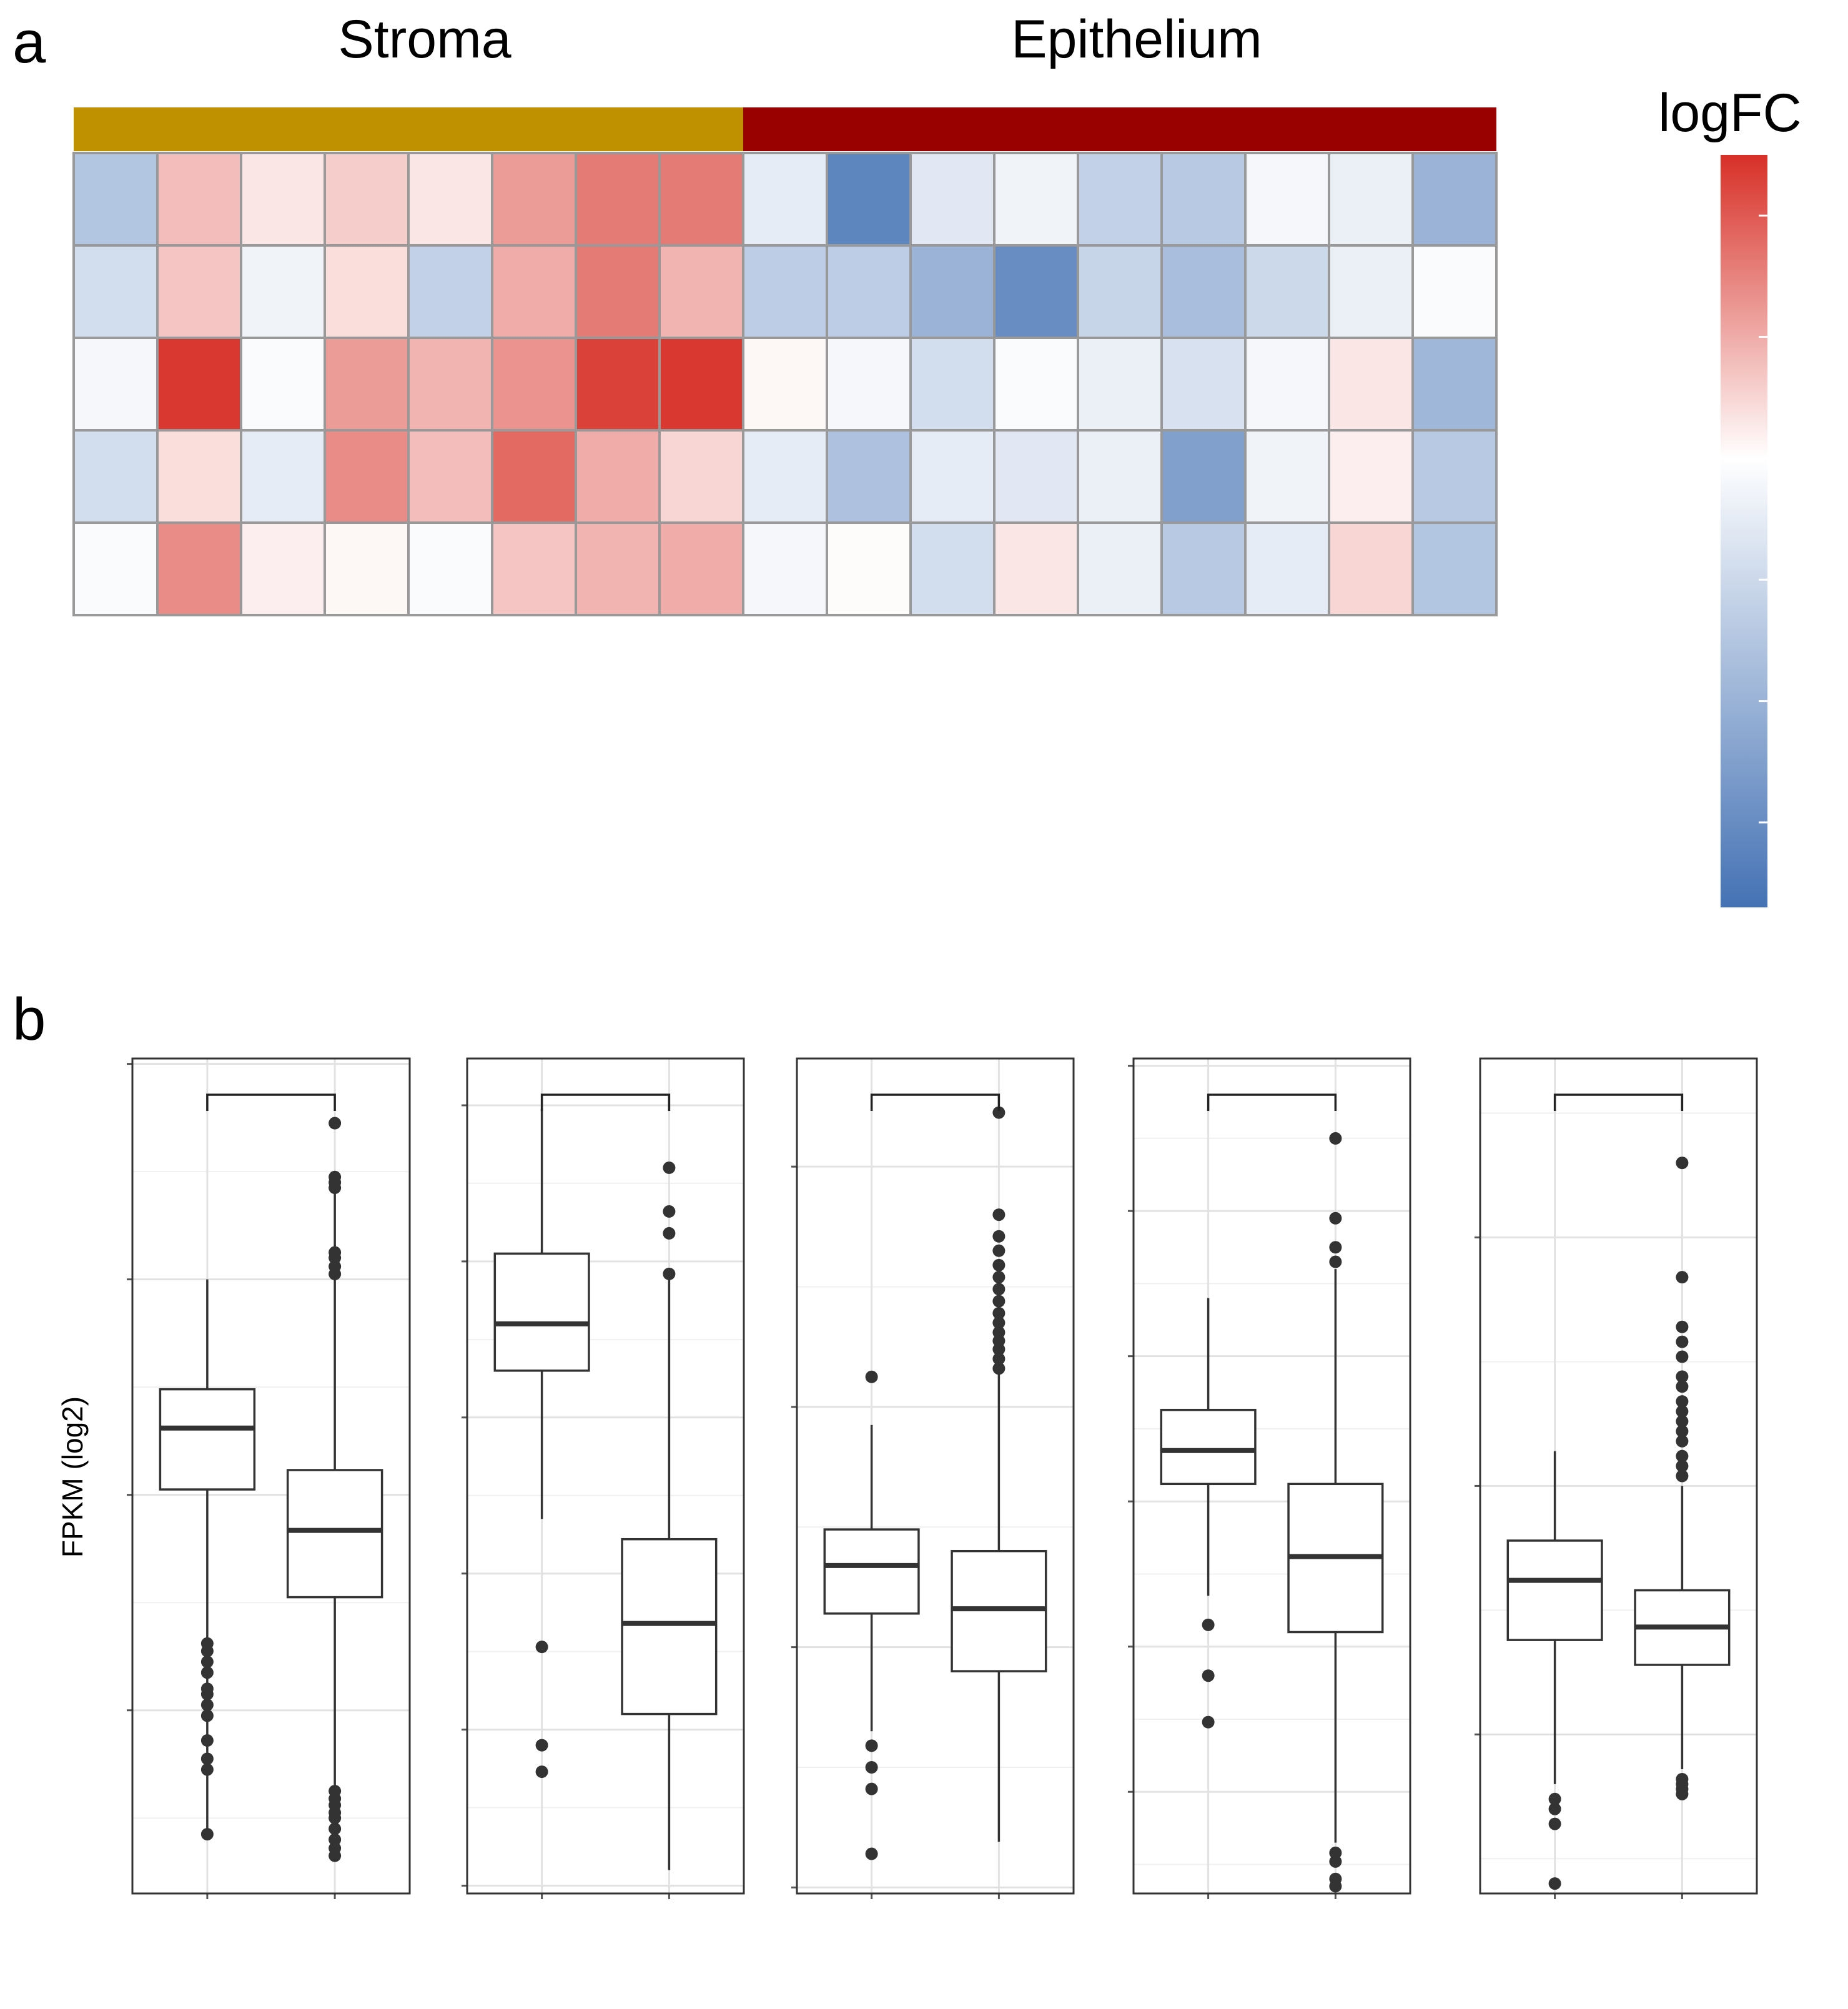 The width and height of the screenshot is (1848, 2009). Describe the element at coordinates (72, 1477) in the screenshot. I see `box-ylabel: FPKM (log2)` at that location.